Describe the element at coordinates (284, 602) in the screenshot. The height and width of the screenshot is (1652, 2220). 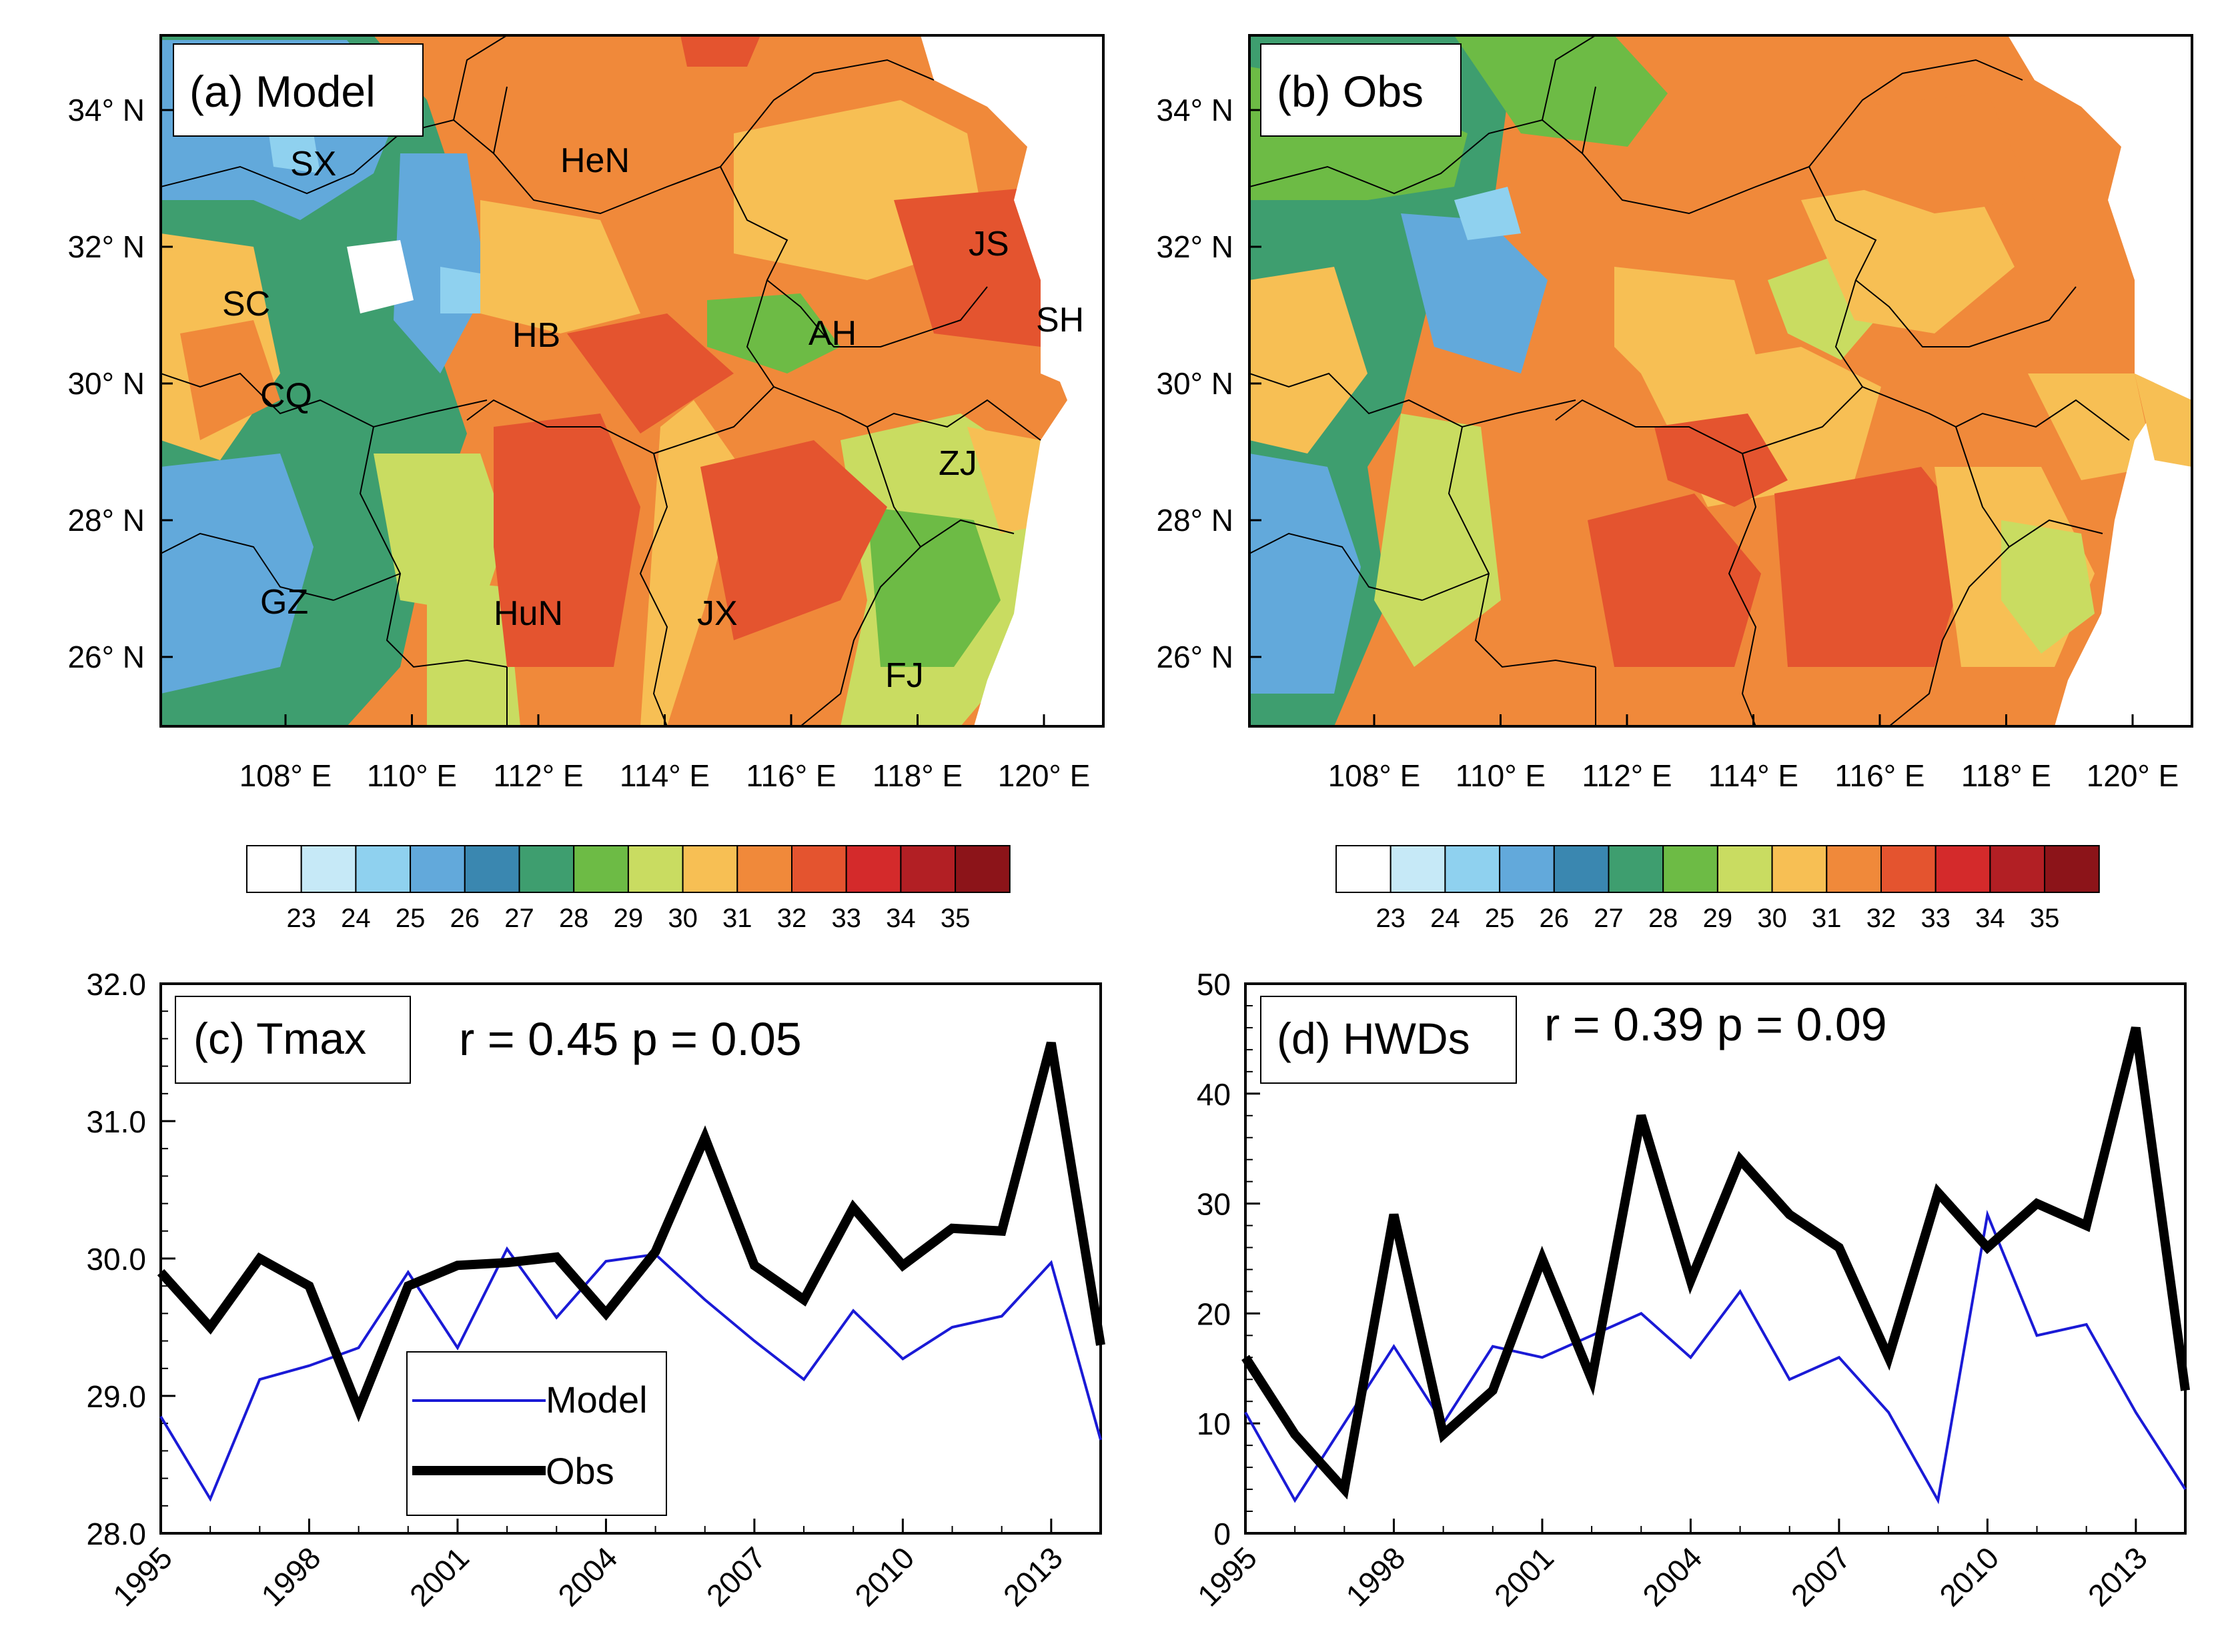
I see `province-label: GZ` at that location.